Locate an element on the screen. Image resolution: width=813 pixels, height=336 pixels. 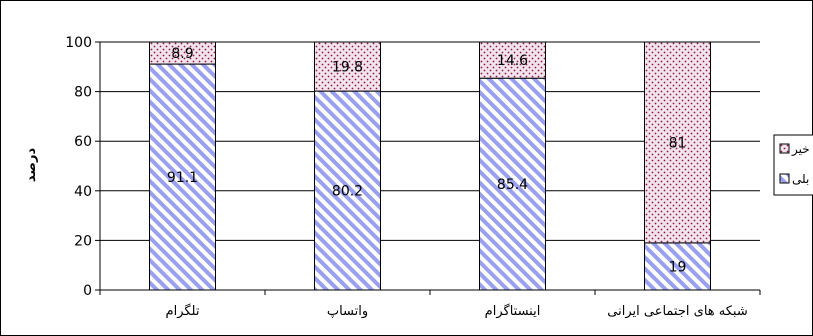
y-tick-label: 60 is located at coordinates (83, 142).